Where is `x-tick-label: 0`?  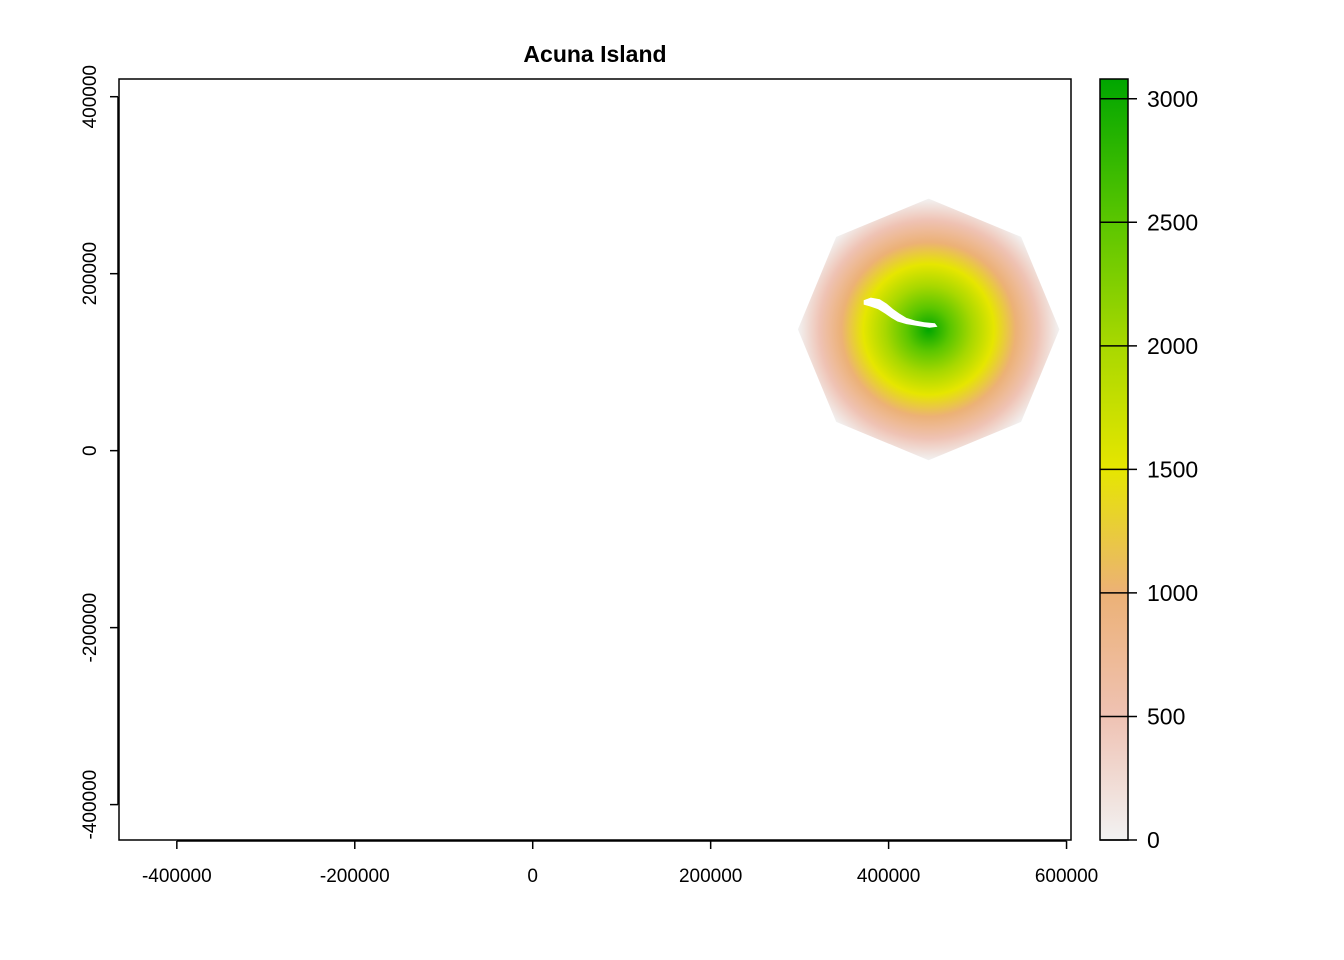
x-tick-label: 0 is located at coordinates (532, 876).